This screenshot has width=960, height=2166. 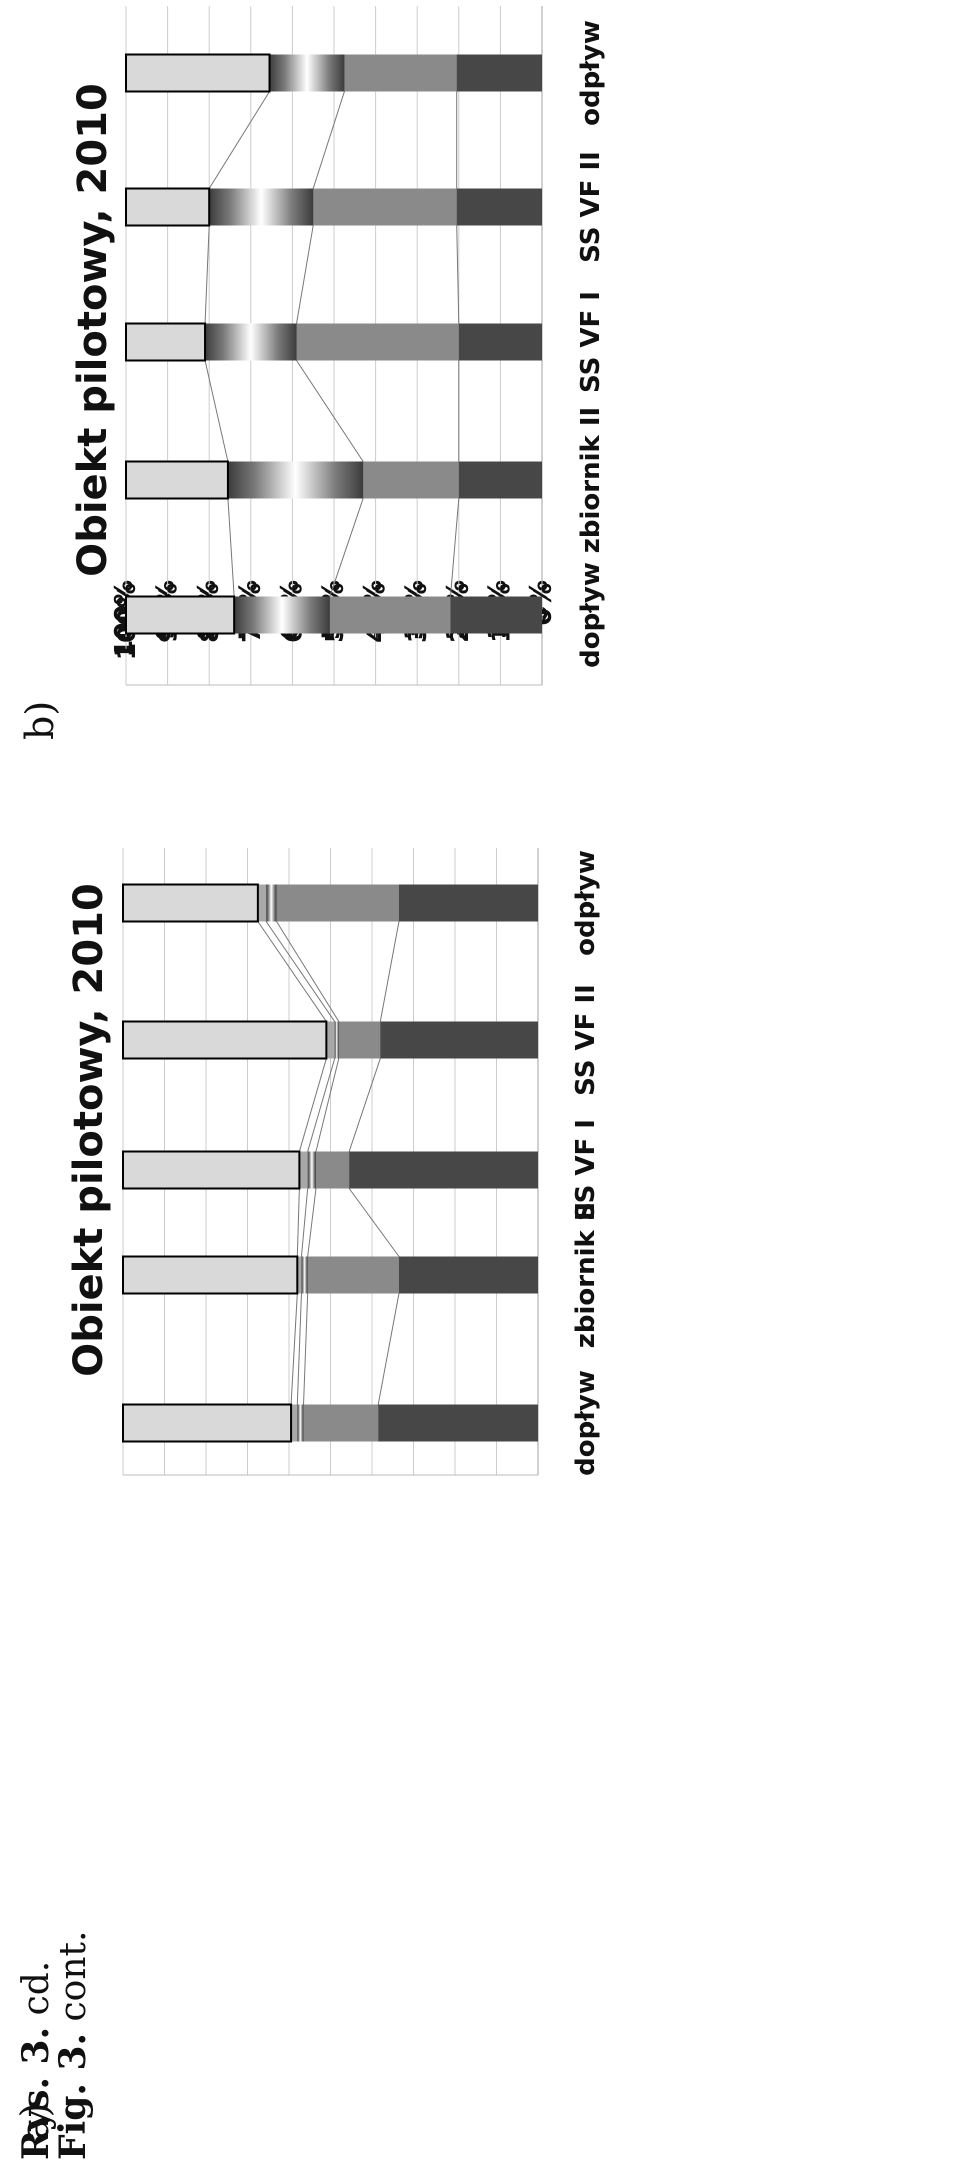 I want to click on caption-text-en: cont., so click(x=73, y=1982).